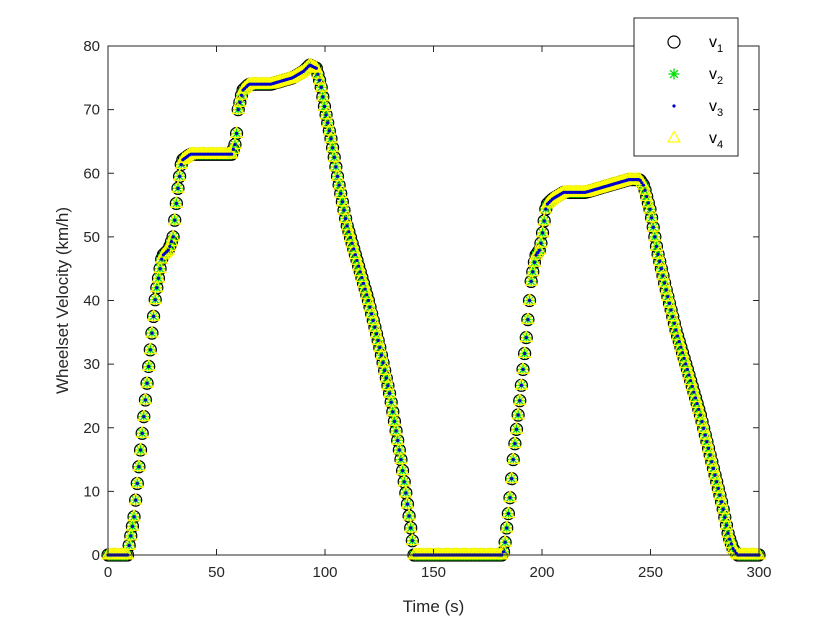  What do you see at coordinates (91, 173) in the screenshot?
I see `y-tick-label: 60` at bounding box center [91, 173].